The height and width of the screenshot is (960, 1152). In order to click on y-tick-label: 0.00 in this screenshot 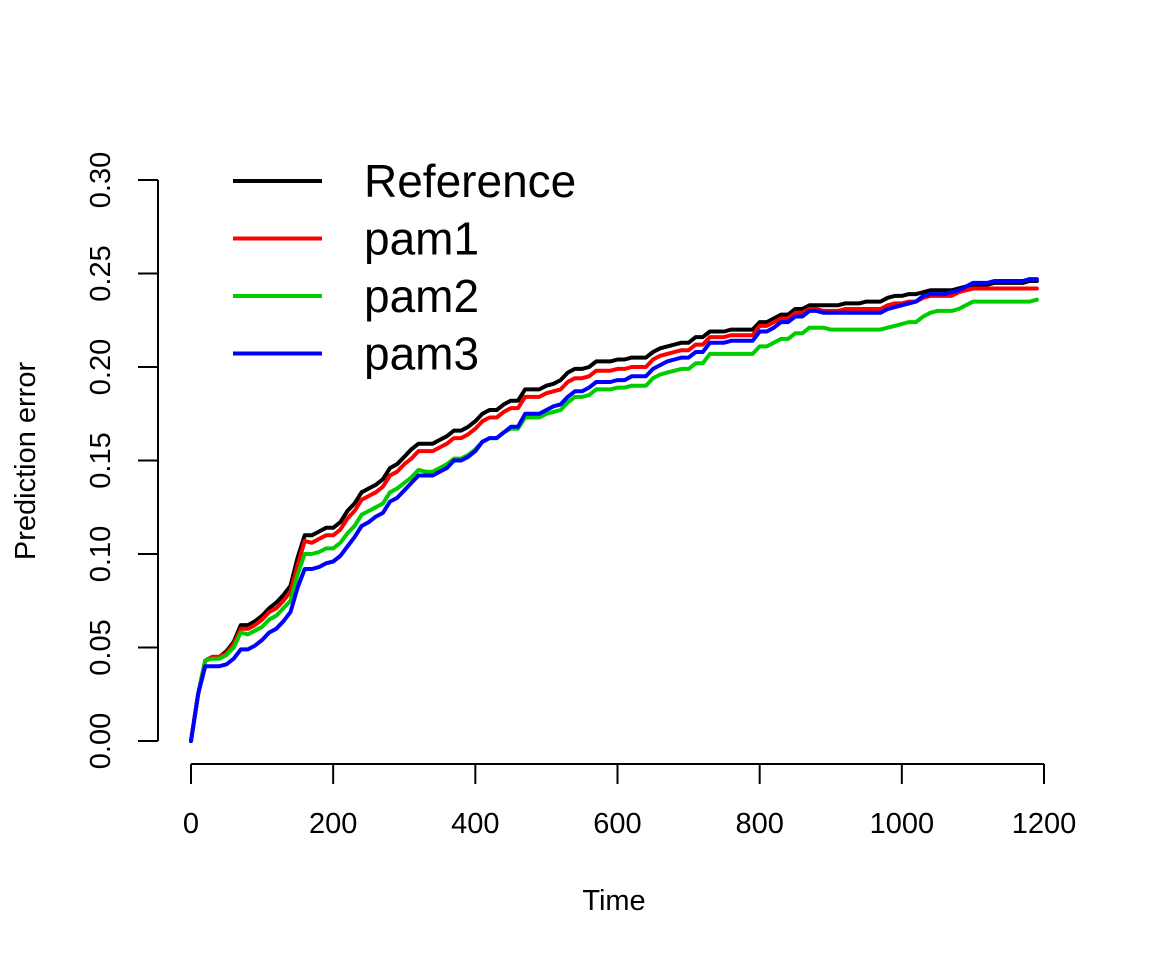, I will do `click(101, 741)`.